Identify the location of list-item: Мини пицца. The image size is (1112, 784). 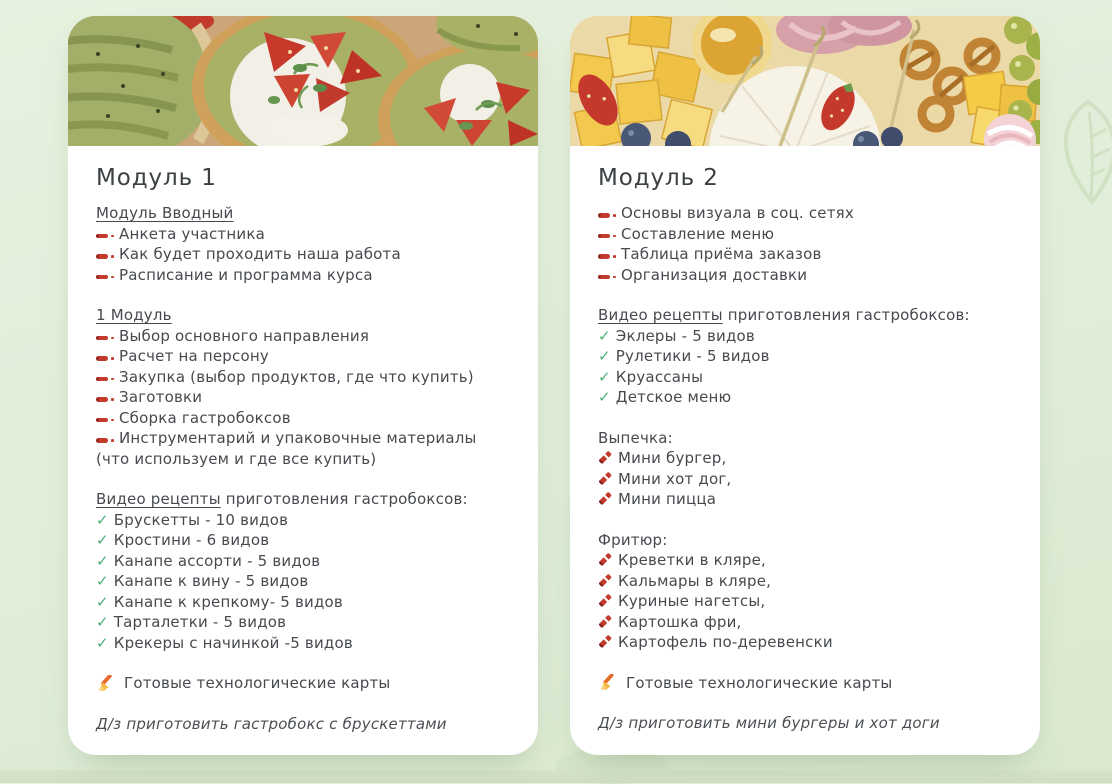
(805, 499).